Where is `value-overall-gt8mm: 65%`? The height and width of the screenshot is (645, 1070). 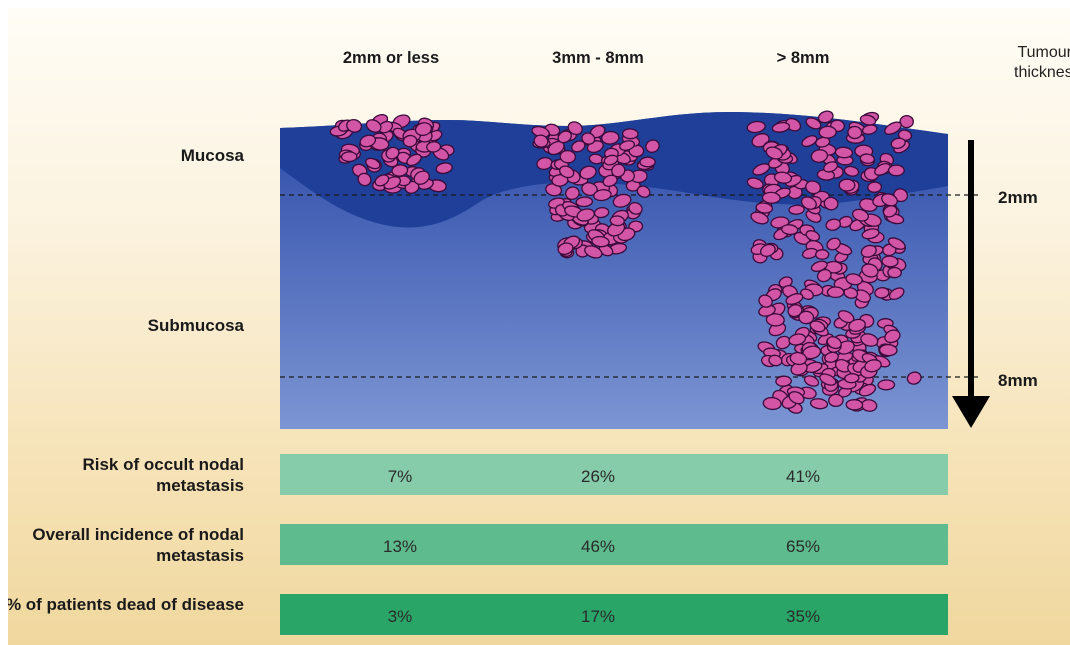
value-overall-gt8mm: 65% is located at coordinates (803, 546).